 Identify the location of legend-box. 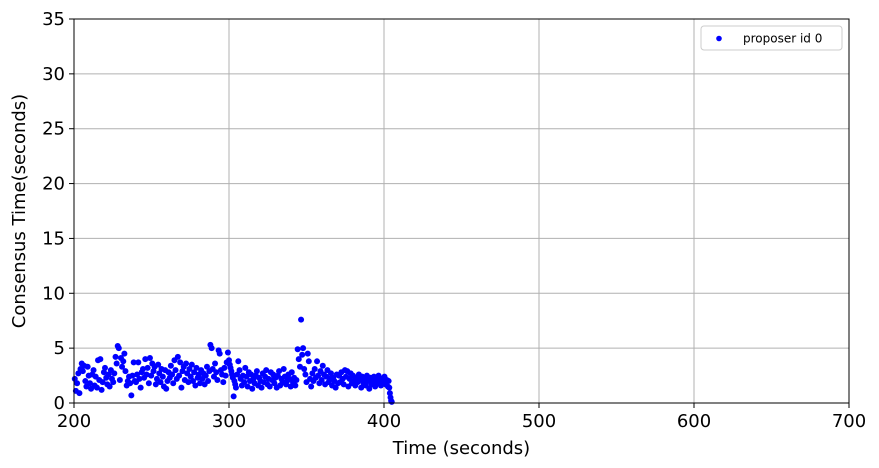
(771, 38).